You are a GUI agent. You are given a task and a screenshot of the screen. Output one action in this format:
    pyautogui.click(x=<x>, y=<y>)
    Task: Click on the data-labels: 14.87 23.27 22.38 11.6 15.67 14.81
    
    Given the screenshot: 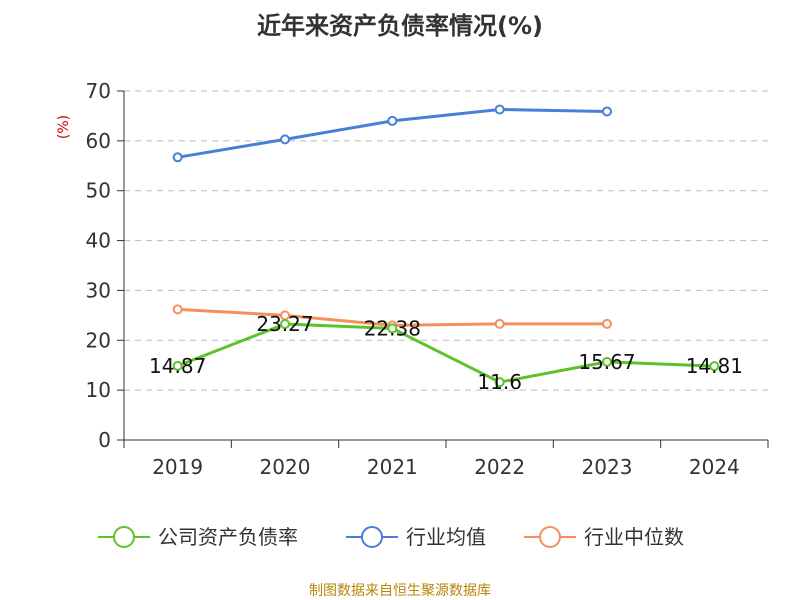 What is the action you would take?
    pyautogui.click(x=446, y=353)
    